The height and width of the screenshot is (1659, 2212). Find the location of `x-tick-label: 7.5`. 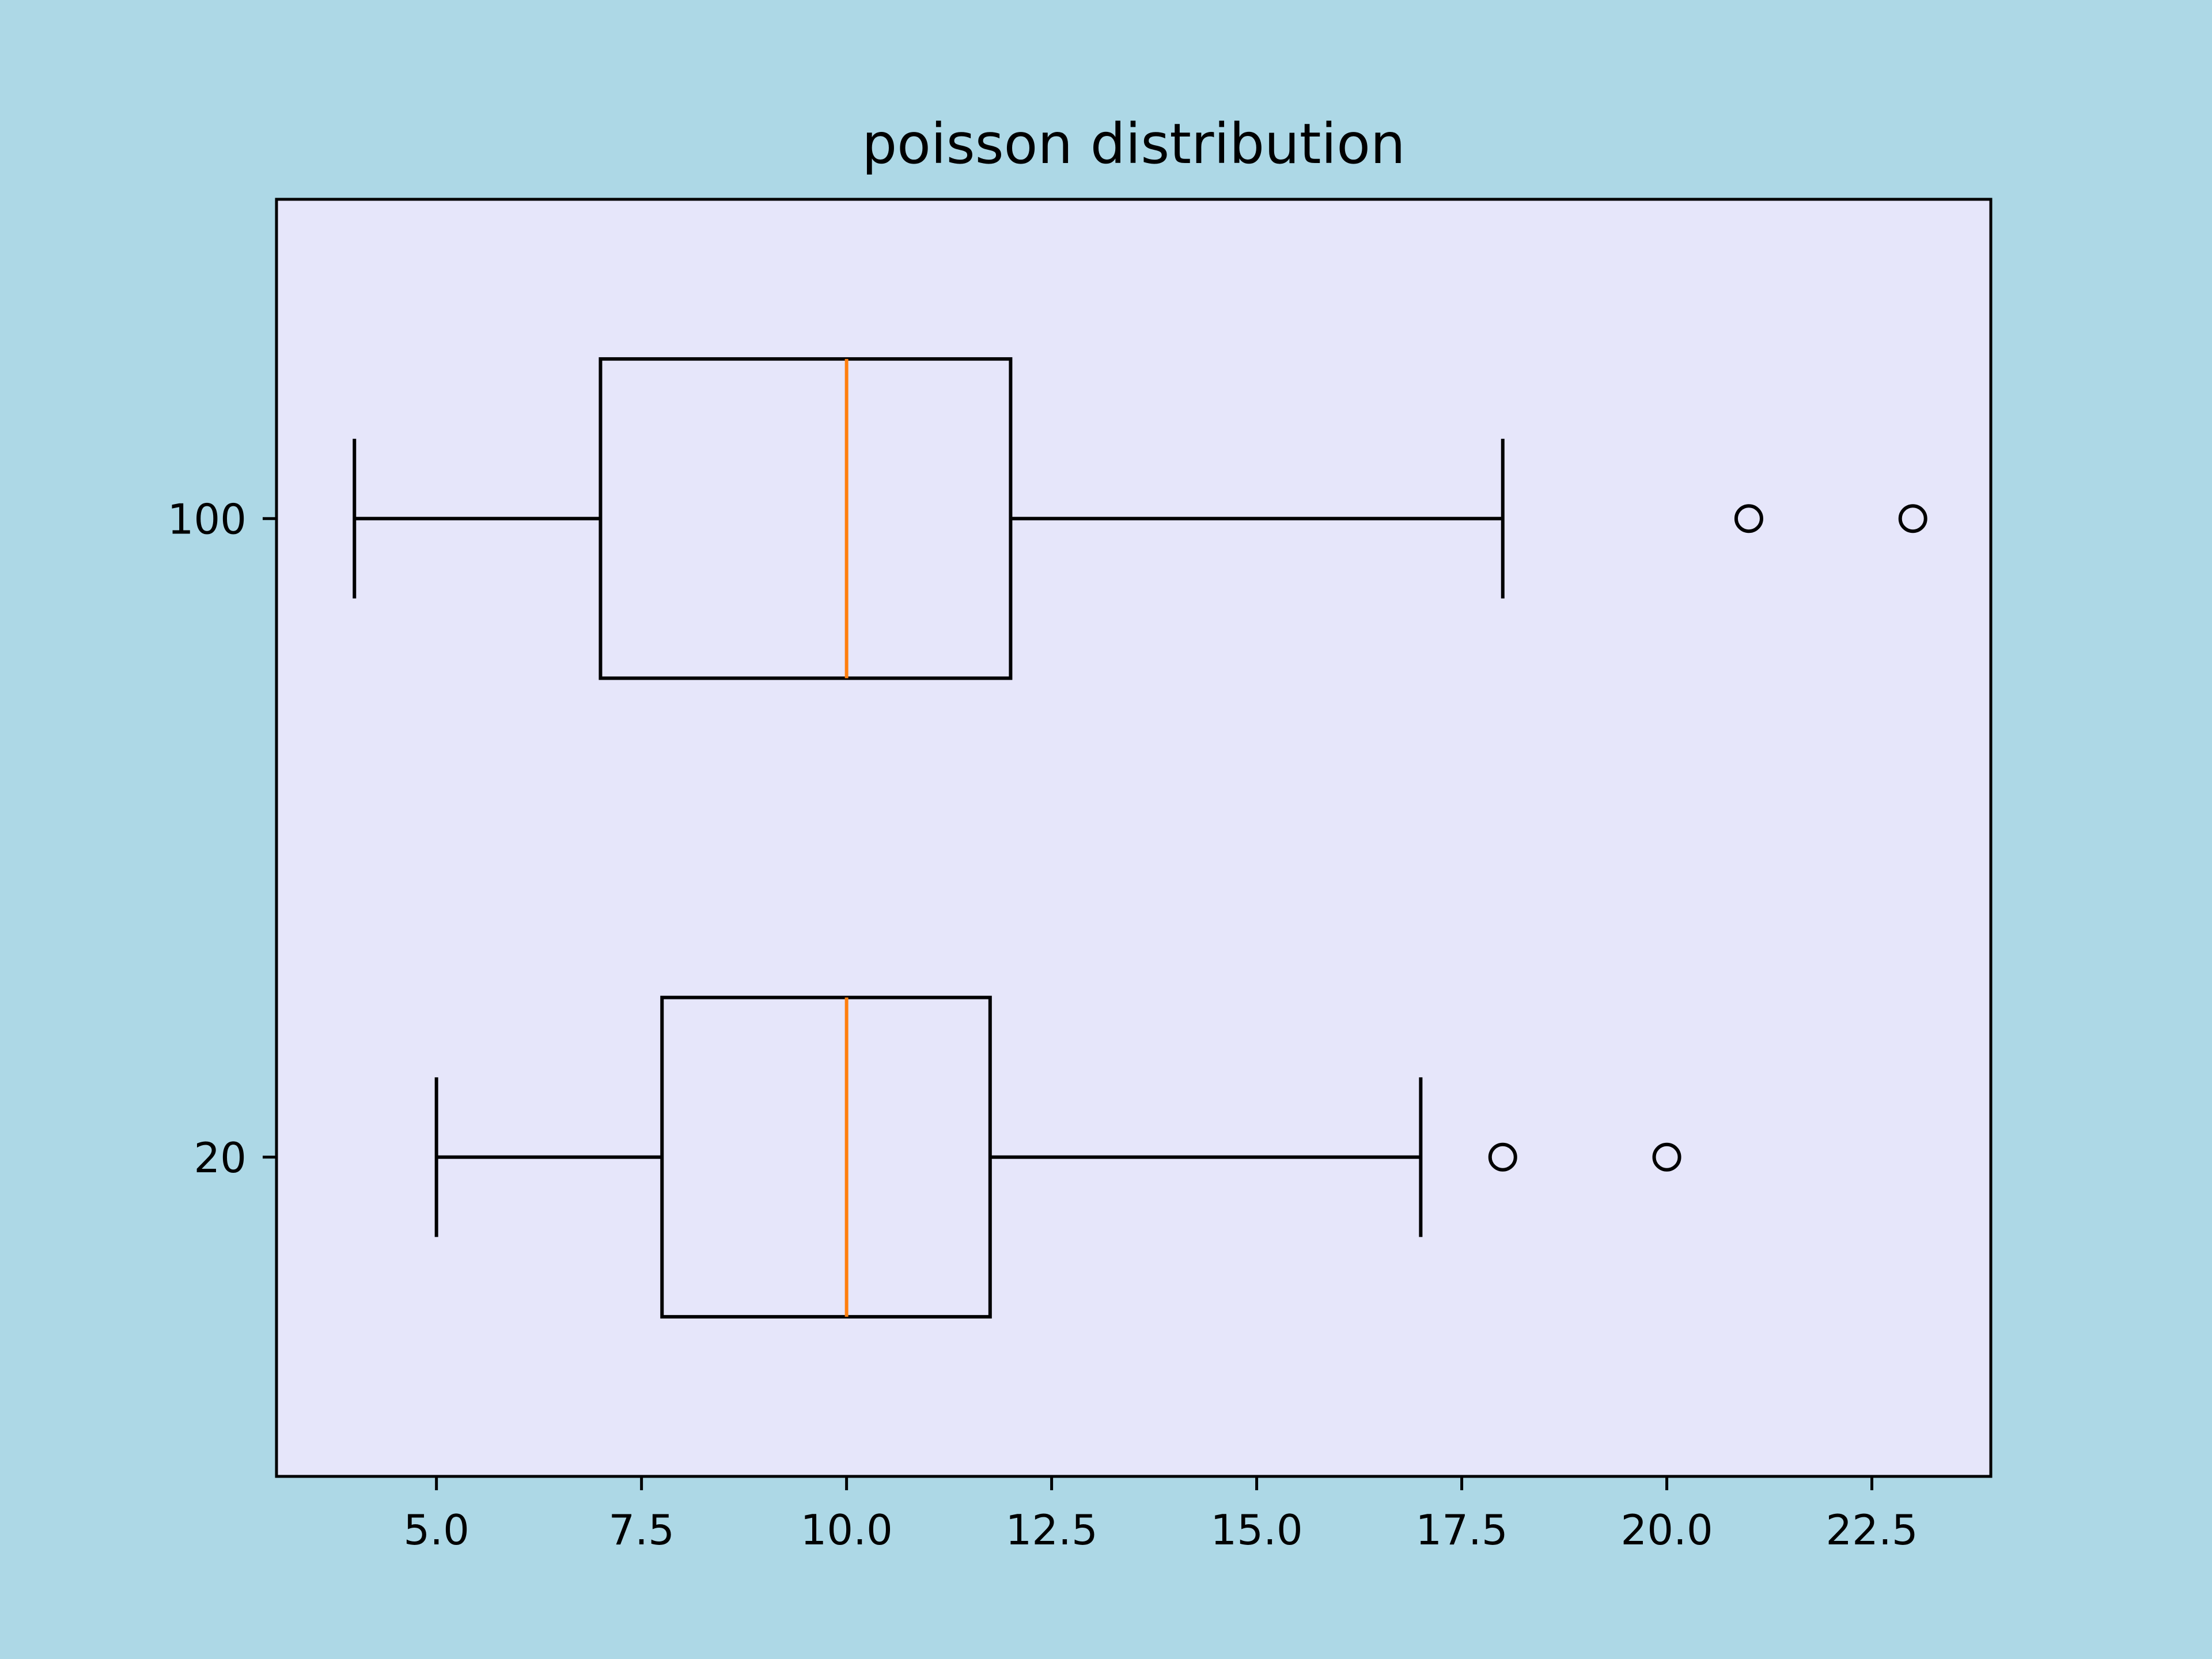

x-tick-label: 7.5 is located at coordinates (641, 1530).